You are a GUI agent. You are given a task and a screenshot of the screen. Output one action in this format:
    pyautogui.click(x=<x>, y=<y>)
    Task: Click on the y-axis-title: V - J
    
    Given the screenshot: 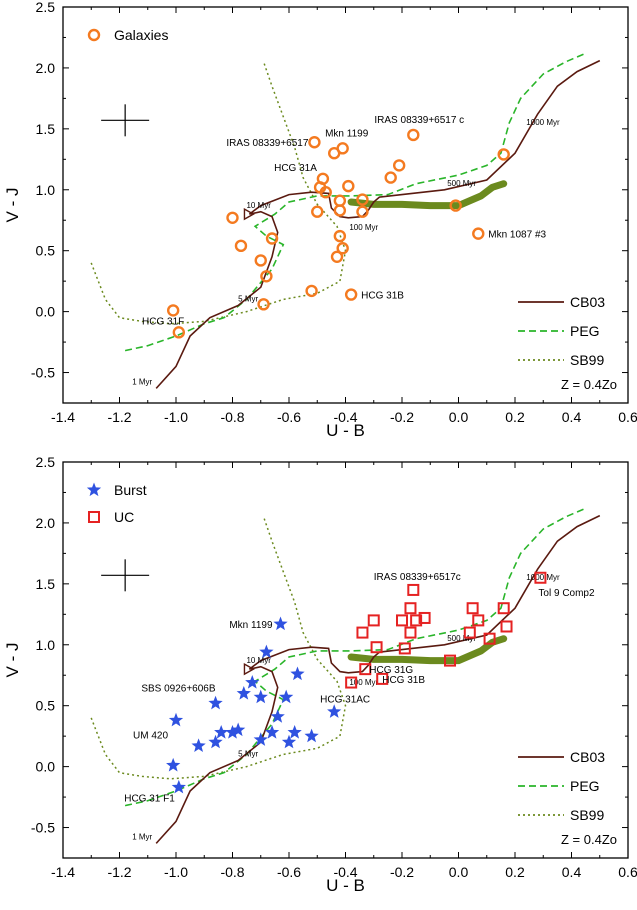 What is the action you would take?
    pyautogui.click(x=12, y=205)
    